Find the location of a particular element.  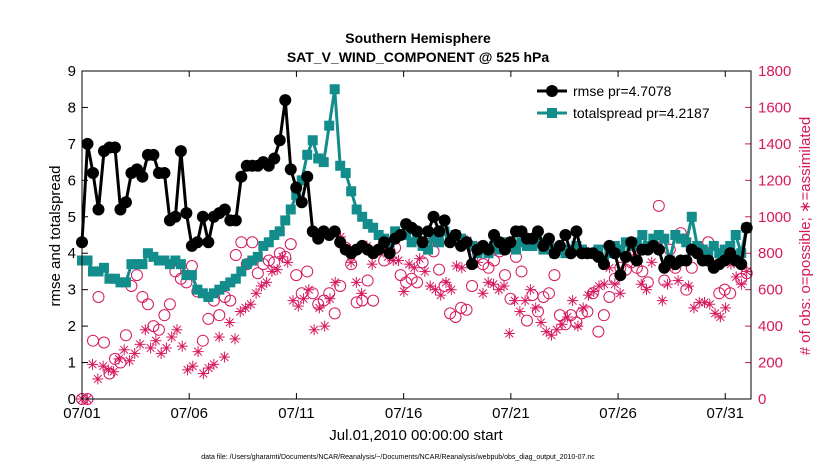

right-y-axis-ticks: 0 200 400 600 800 1000 1200 1400 1600 1800 is located at coordinates (768, 235).